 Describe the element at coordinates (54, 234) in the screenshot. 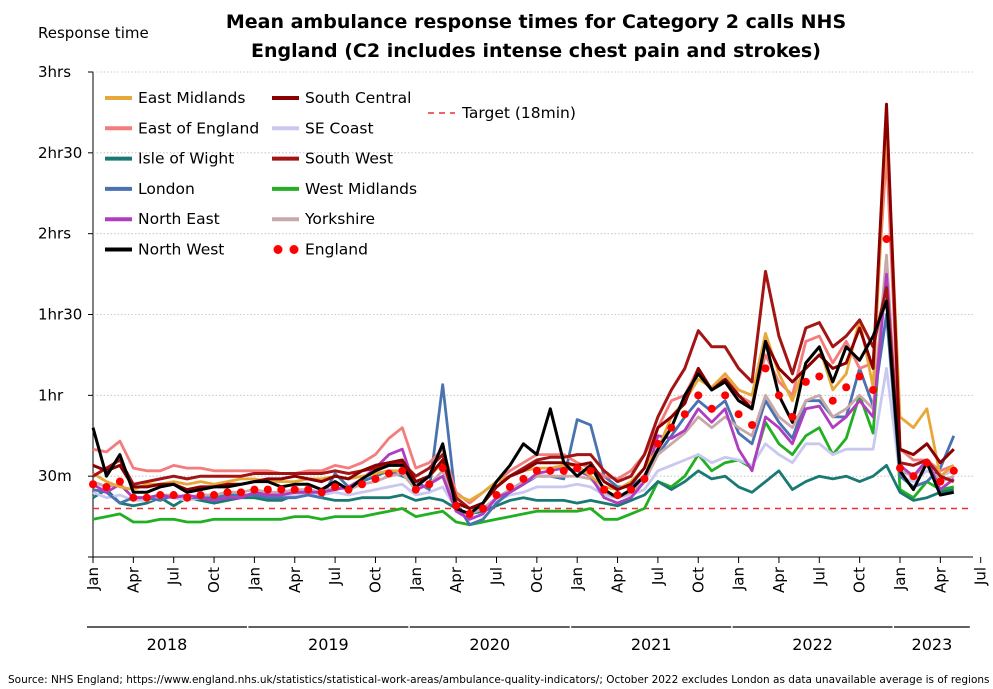

I see `y-tick-label: 2hrs` at that location.